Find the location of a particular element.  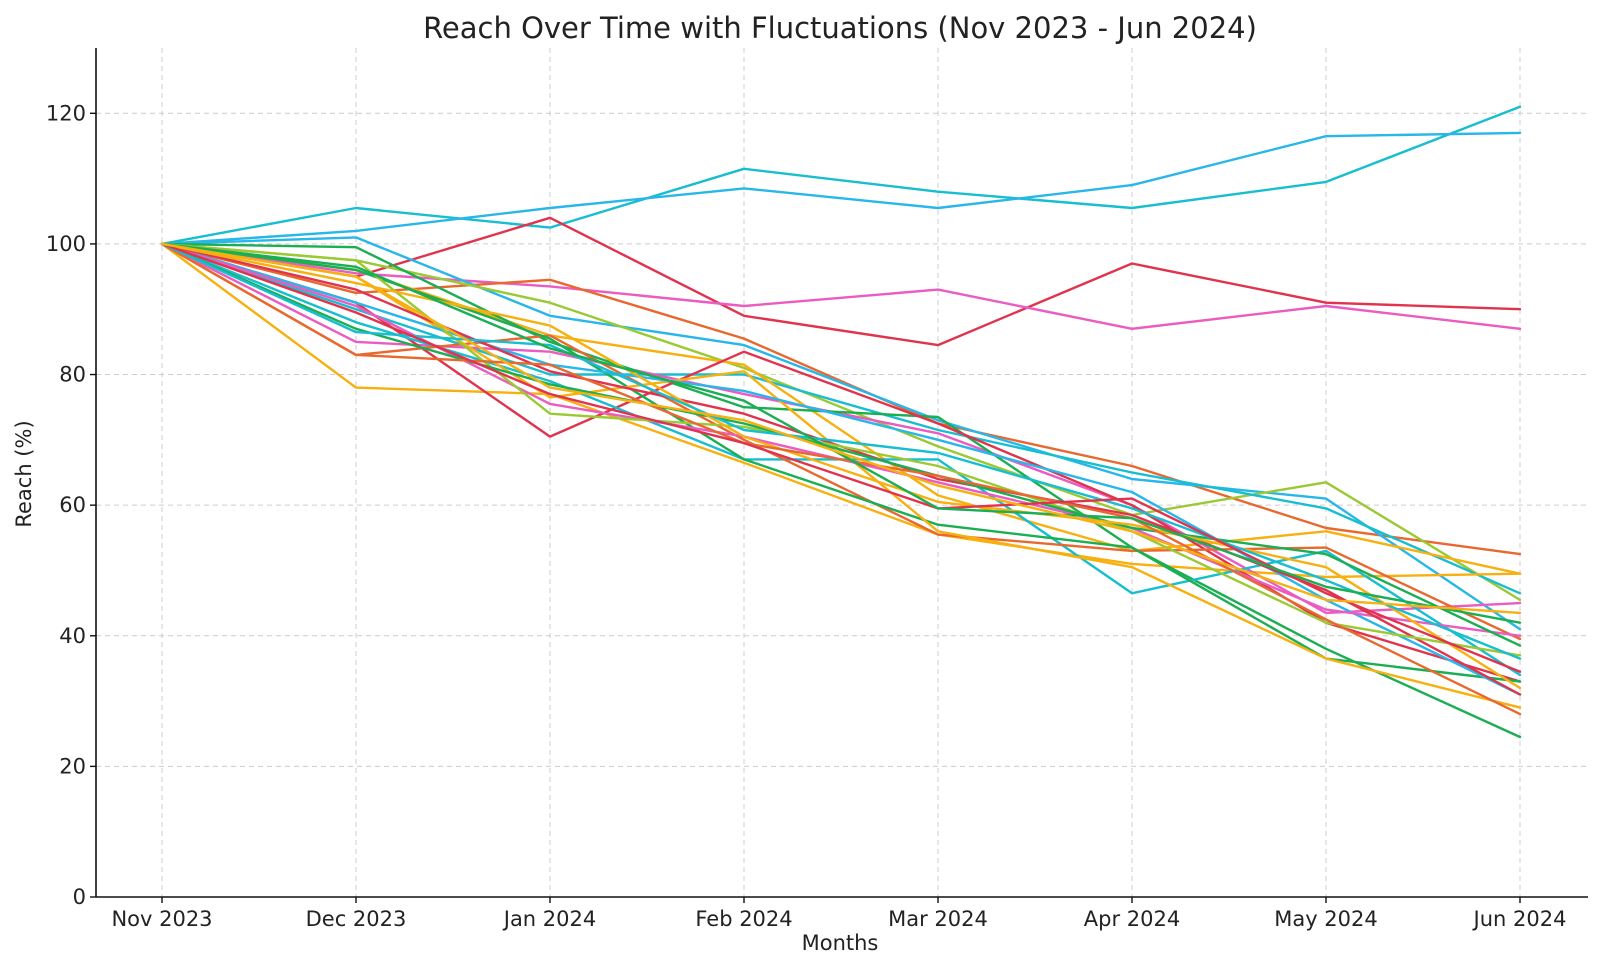

y-tick-label: 100 is located at coordinates (66, 244).